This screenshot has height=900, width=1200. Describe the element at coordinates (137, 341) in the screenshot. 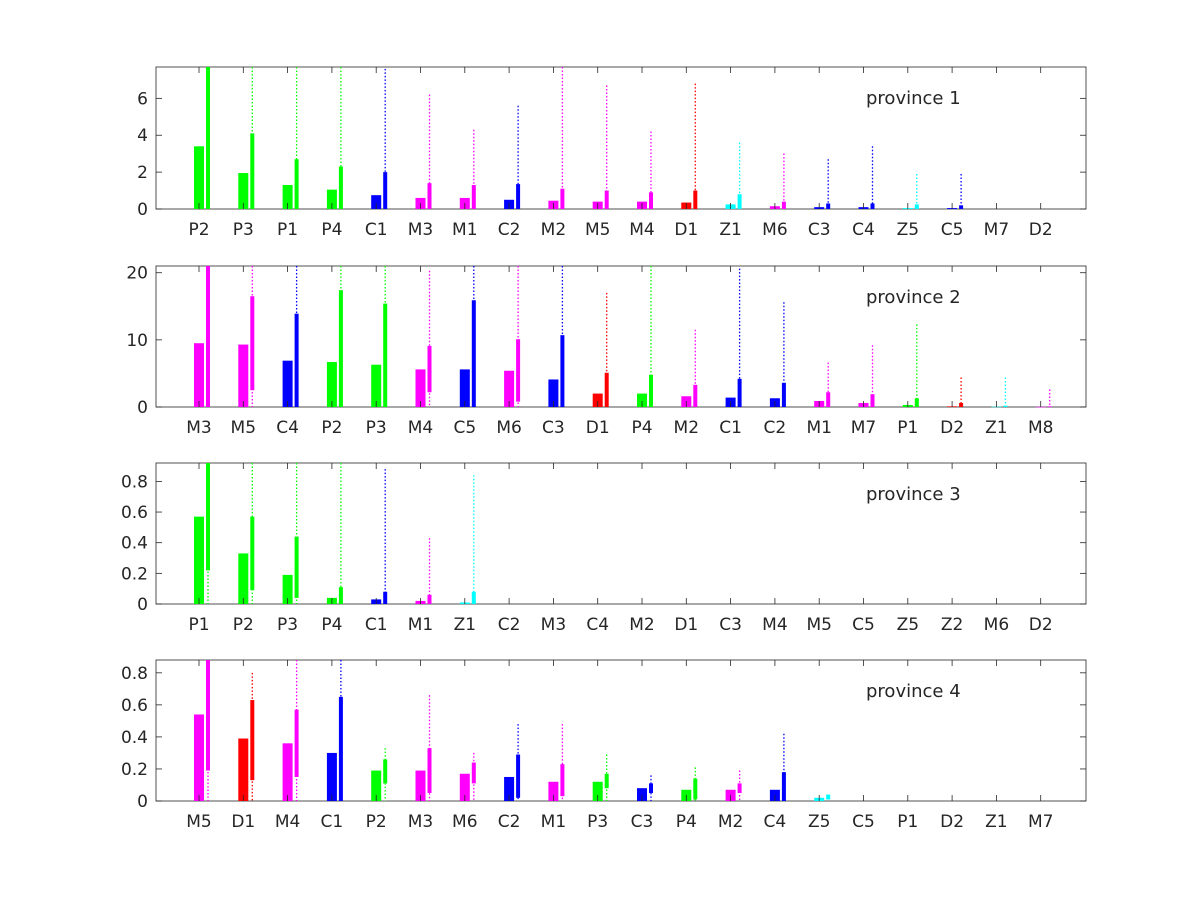

I see `y-tick-label: 10` at that location.